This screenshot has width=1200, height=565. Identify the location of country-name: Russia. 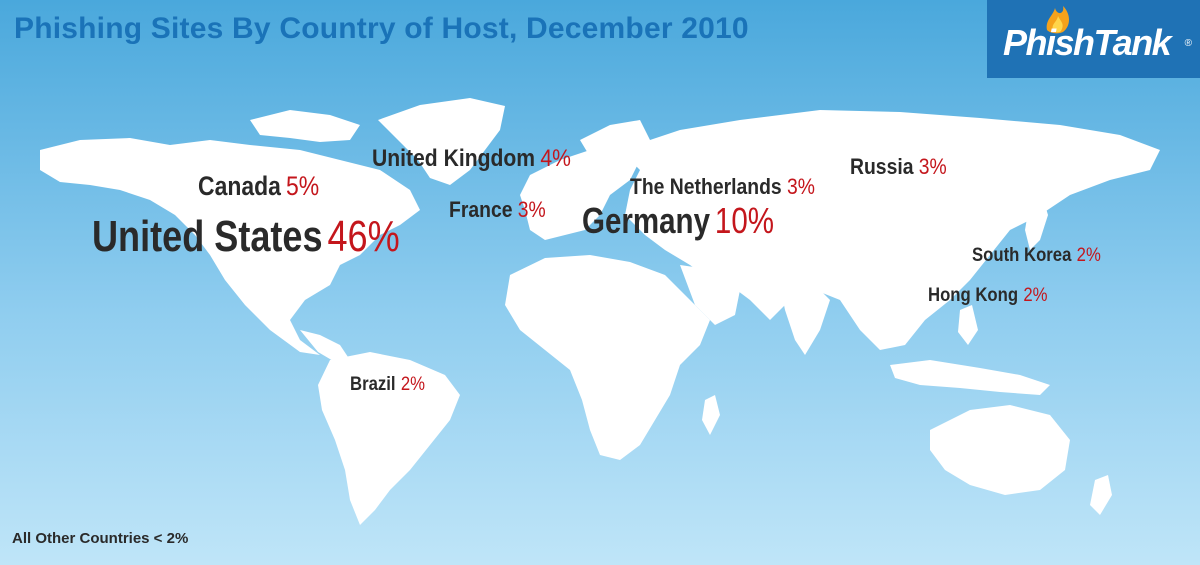
(882, 166).